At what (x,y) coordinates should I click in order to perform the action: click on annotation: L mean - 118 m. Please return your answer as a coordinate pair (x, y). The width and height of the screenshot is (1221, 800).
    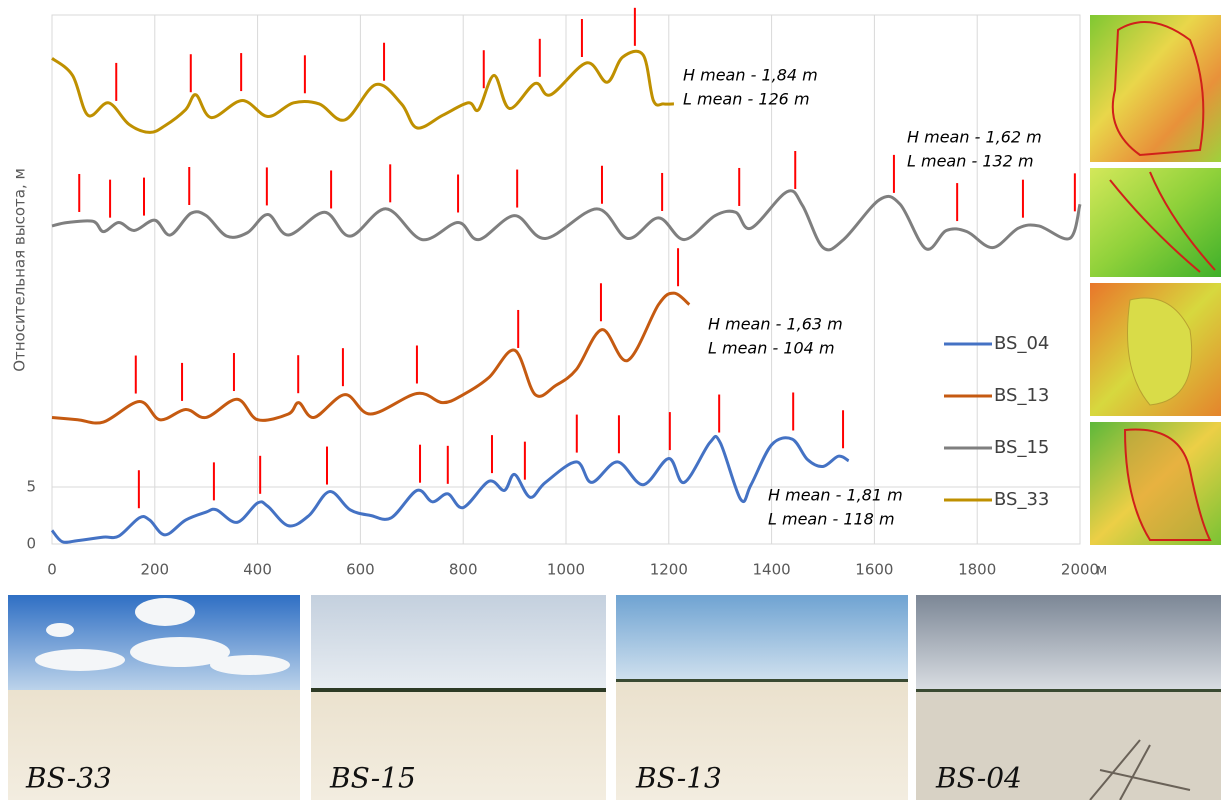
    Looking at the image, I should click on (831, 519).